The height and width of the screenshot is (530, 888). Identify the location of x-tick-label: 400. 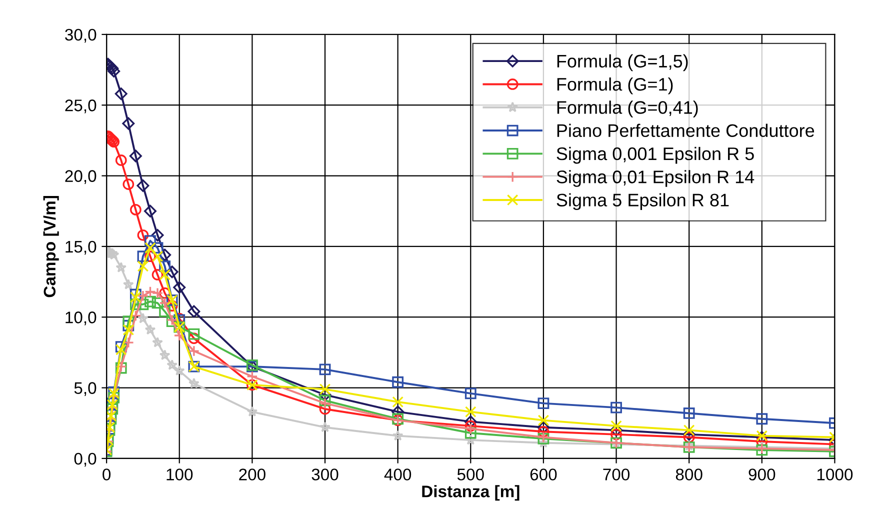
(398, 474).